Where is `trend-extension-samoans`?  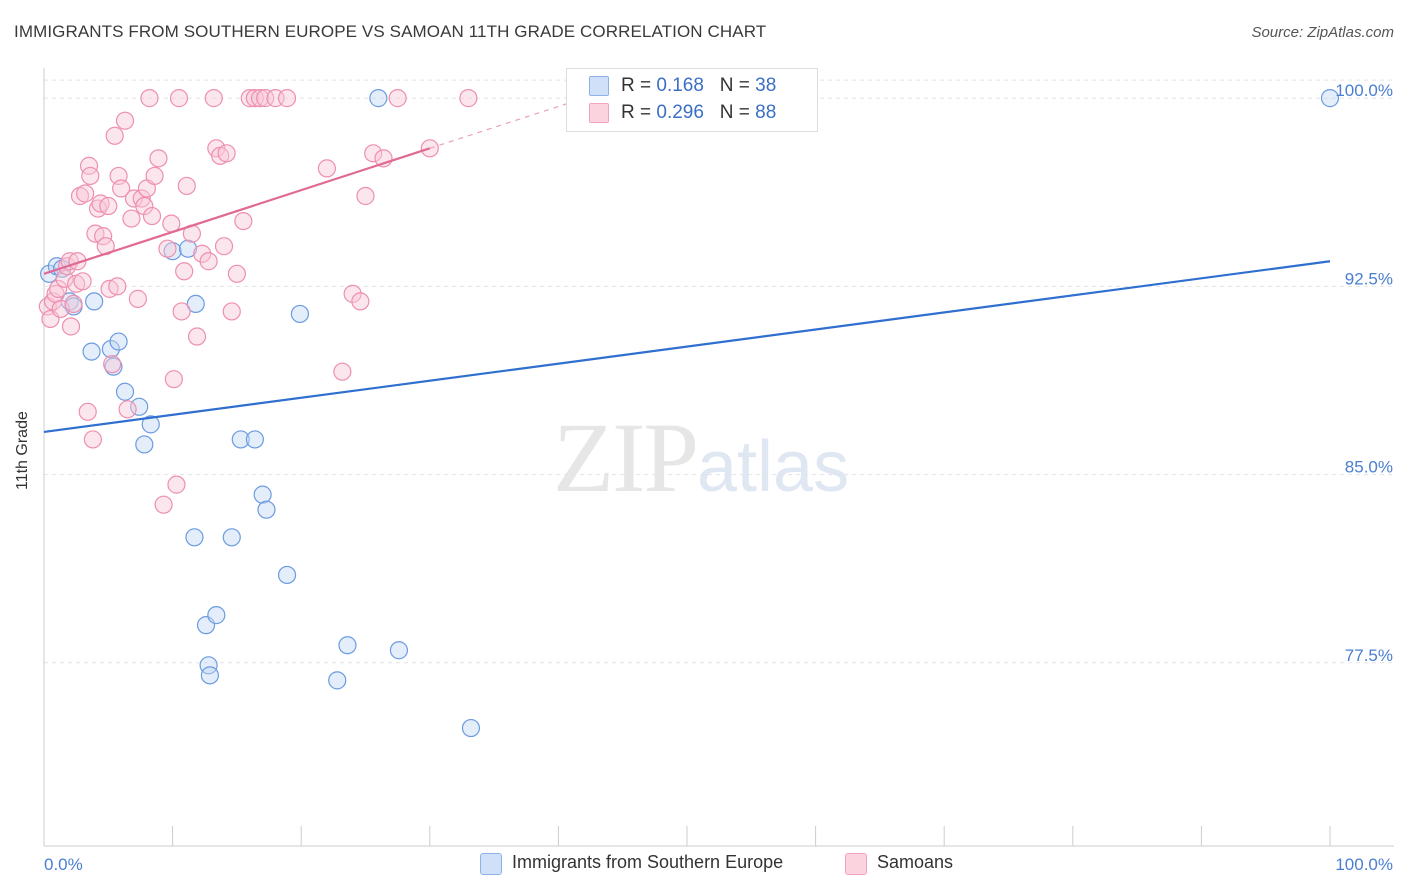 trend-extension-samoans is located at coordinates (526, 116).